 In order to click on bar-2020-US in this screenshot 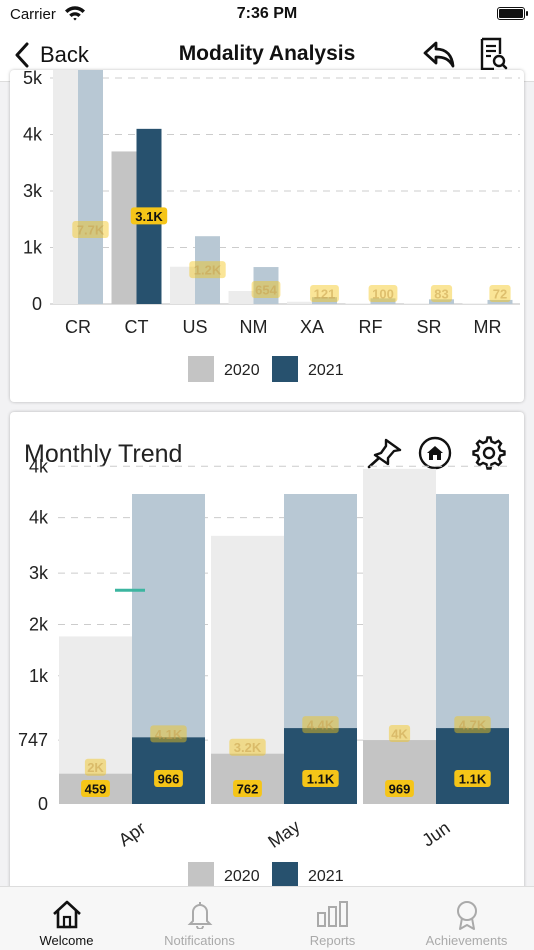, I will do `click(182, 285)`.